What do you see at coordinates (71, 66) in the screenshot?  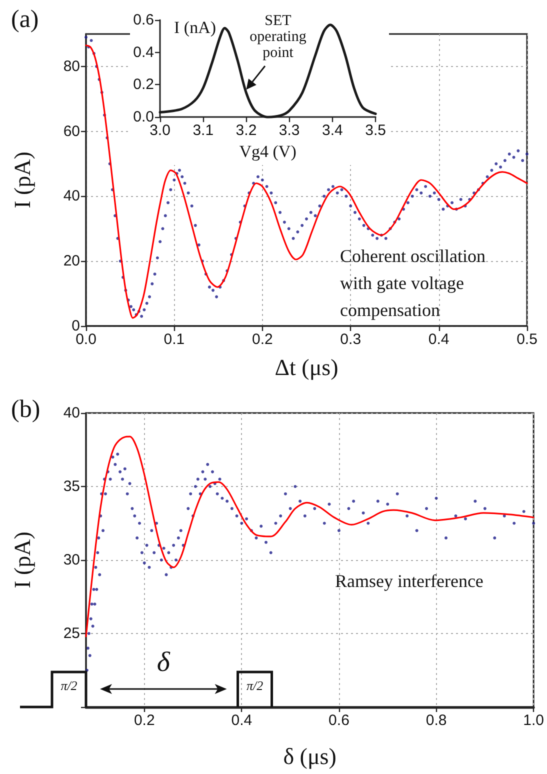 I see `y-tick-label: 80` at bounding box center [71, 66].